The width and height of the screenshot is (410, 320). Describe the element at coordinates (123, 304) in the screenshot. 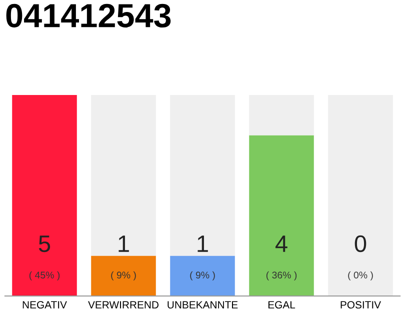

I see `x-tick-label: VERWIRREND` at that location.